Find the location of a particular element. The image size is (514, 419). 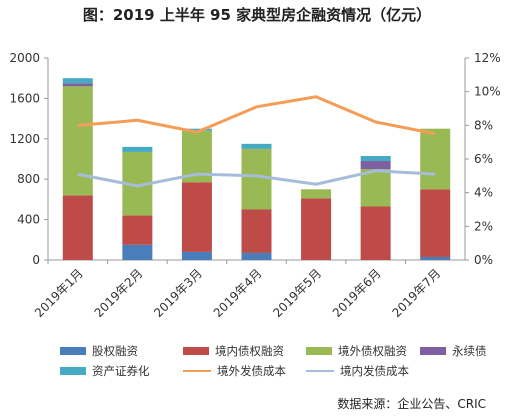

legend-label: 永续债 is located at coordinates (469, 351).